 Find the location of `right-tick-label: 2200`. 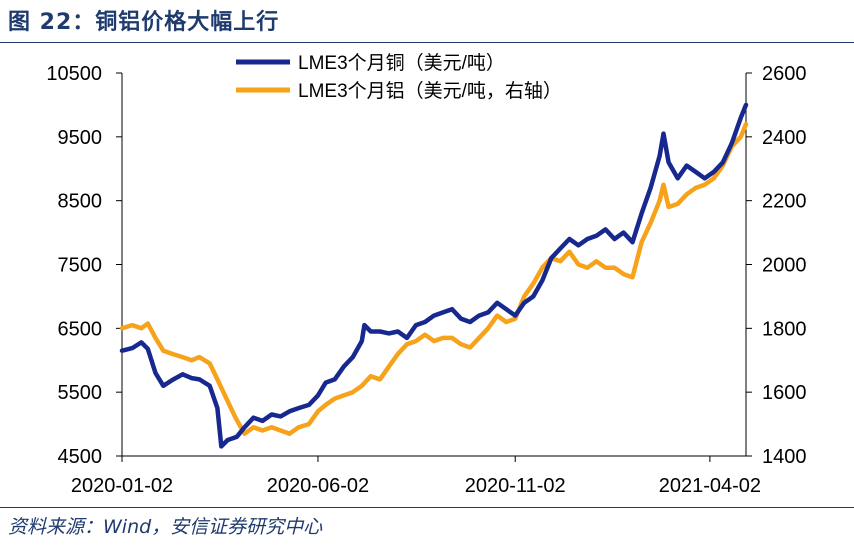

right-tick-label: 2200 is located at coordinates (784, 202).